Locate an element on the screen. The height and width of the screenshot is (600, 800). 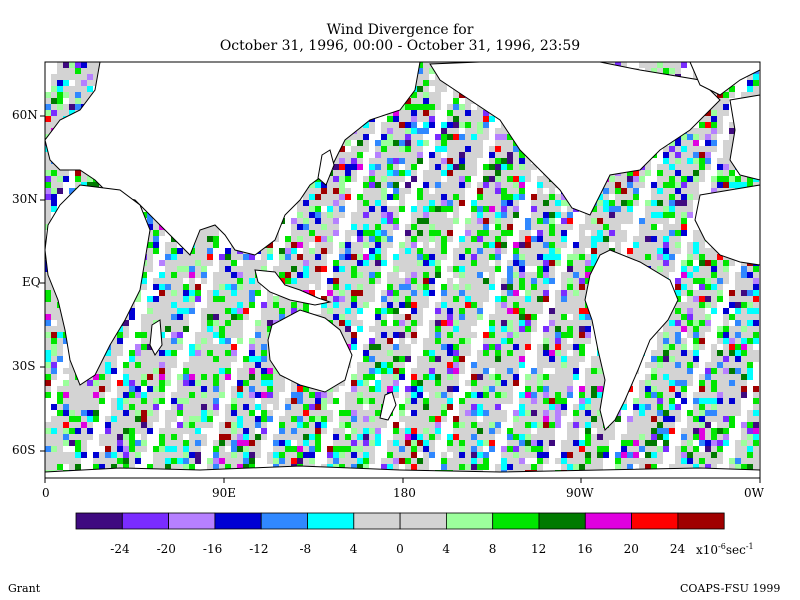
lon-label-0w: 0W is located at coordinates (754, 493).